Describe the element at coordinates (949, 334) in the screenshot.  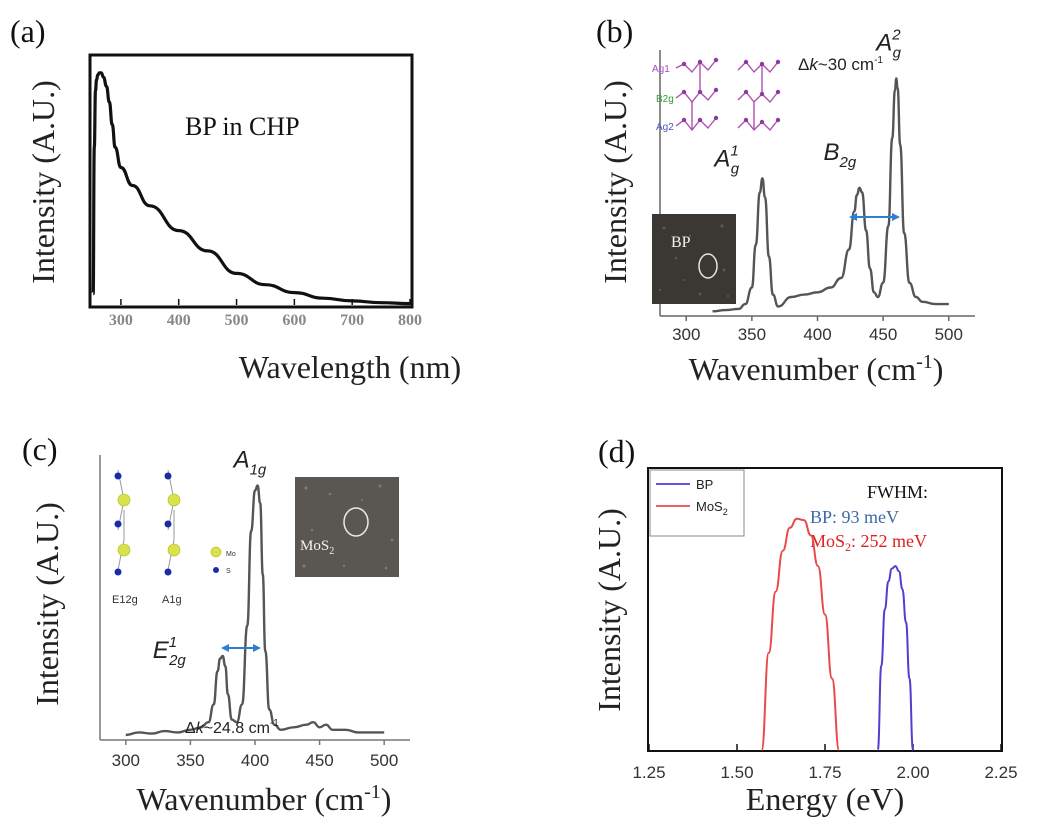
I see `x-tick-label-b-4: 500` at that location.